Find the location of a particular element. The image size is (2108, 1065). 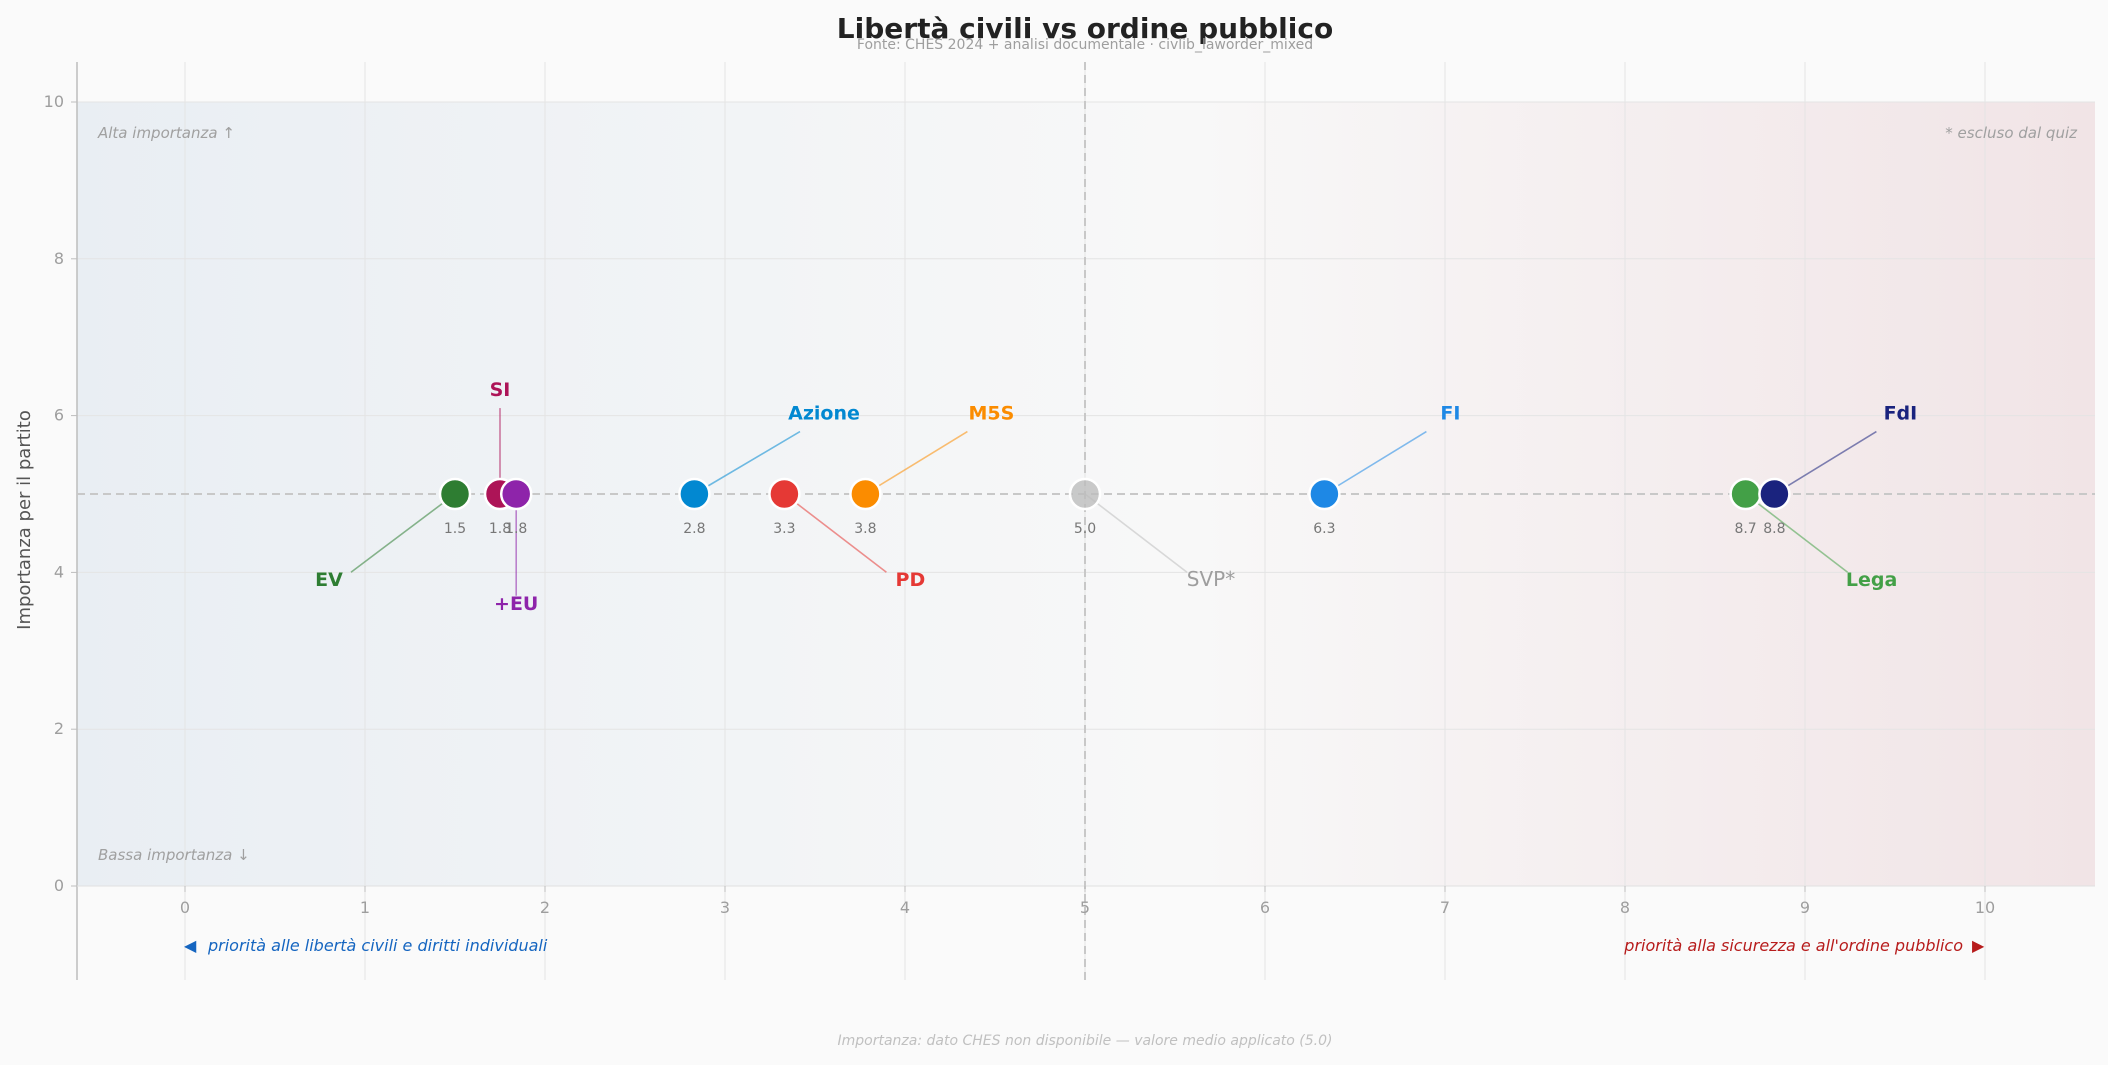

party-label: FdI is located at coordinates (1901, 414).